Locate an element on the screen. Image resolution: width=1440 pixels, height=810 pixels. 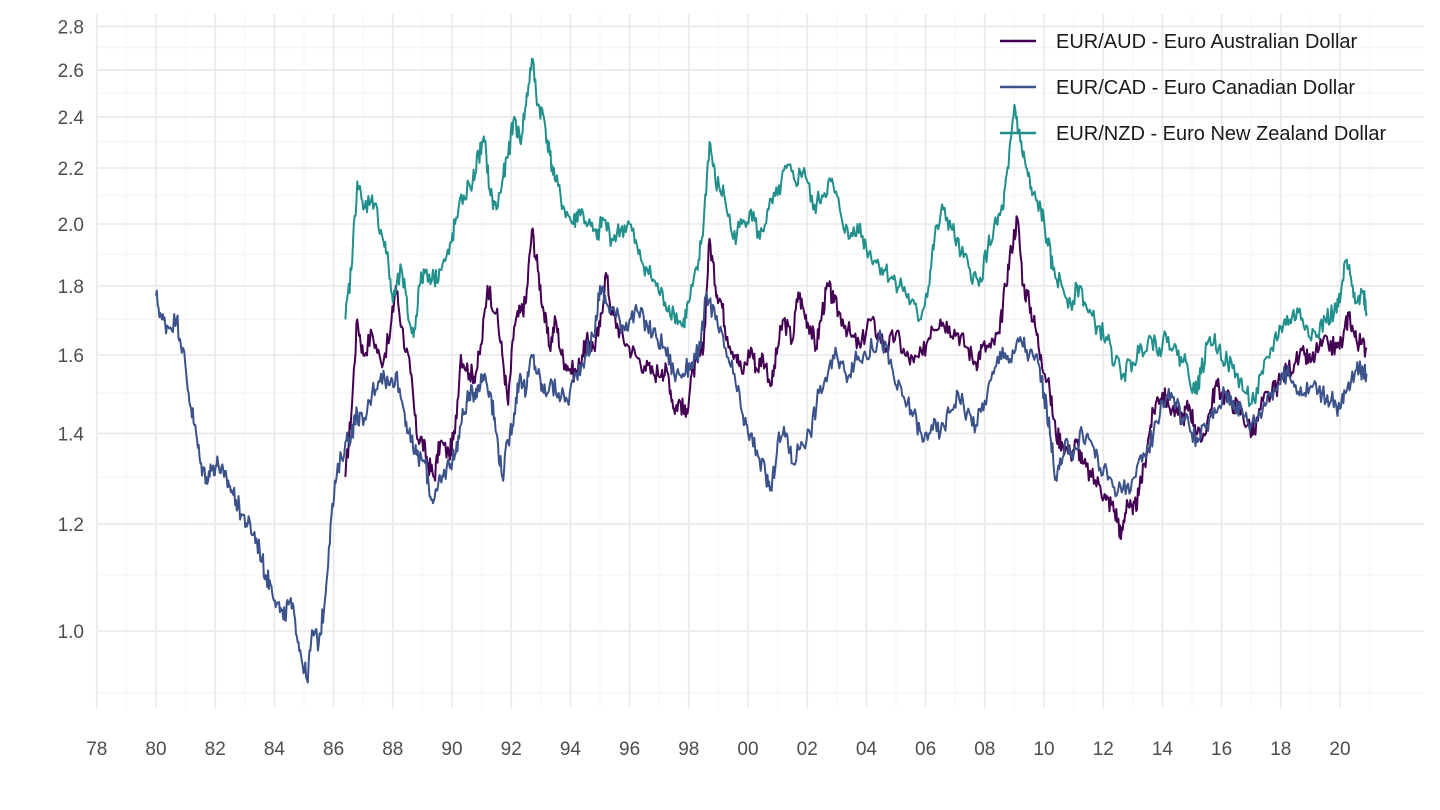
x-tick-label: 08 is located at coordinates (984, 749).